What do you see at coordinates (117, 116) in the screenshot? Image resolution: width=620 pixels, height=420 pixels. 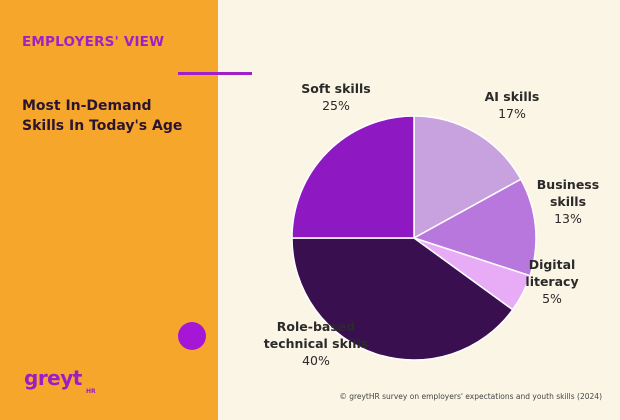 I see `headline: Most In-Demand Skills In Today's Age` at bounding box center [117, 116].